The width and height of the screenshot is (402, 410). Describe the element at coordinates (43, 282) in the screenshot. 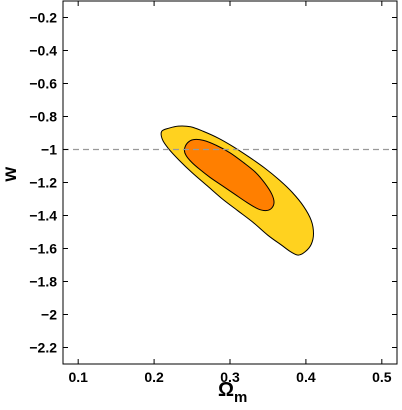

I see `y-tick-label: −1.8` at that location.